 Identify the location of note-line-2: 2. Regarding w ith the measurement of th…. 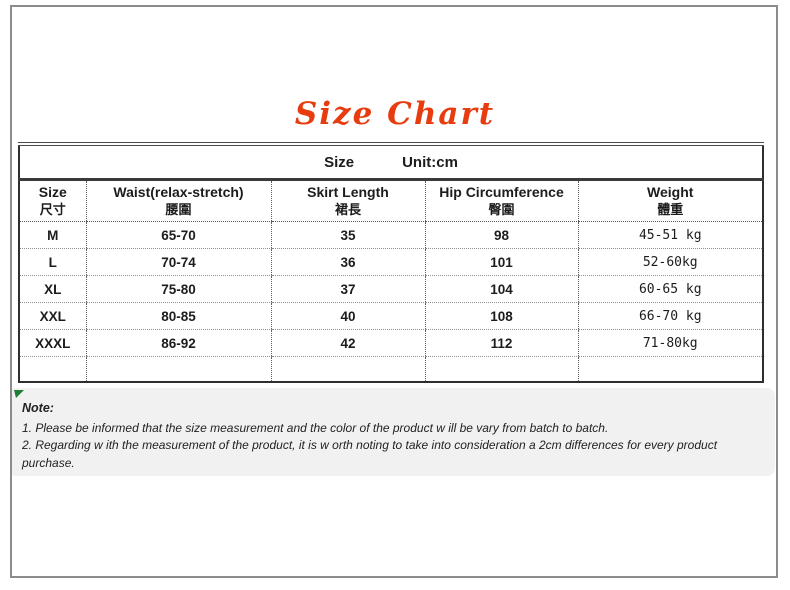
(370, 454).